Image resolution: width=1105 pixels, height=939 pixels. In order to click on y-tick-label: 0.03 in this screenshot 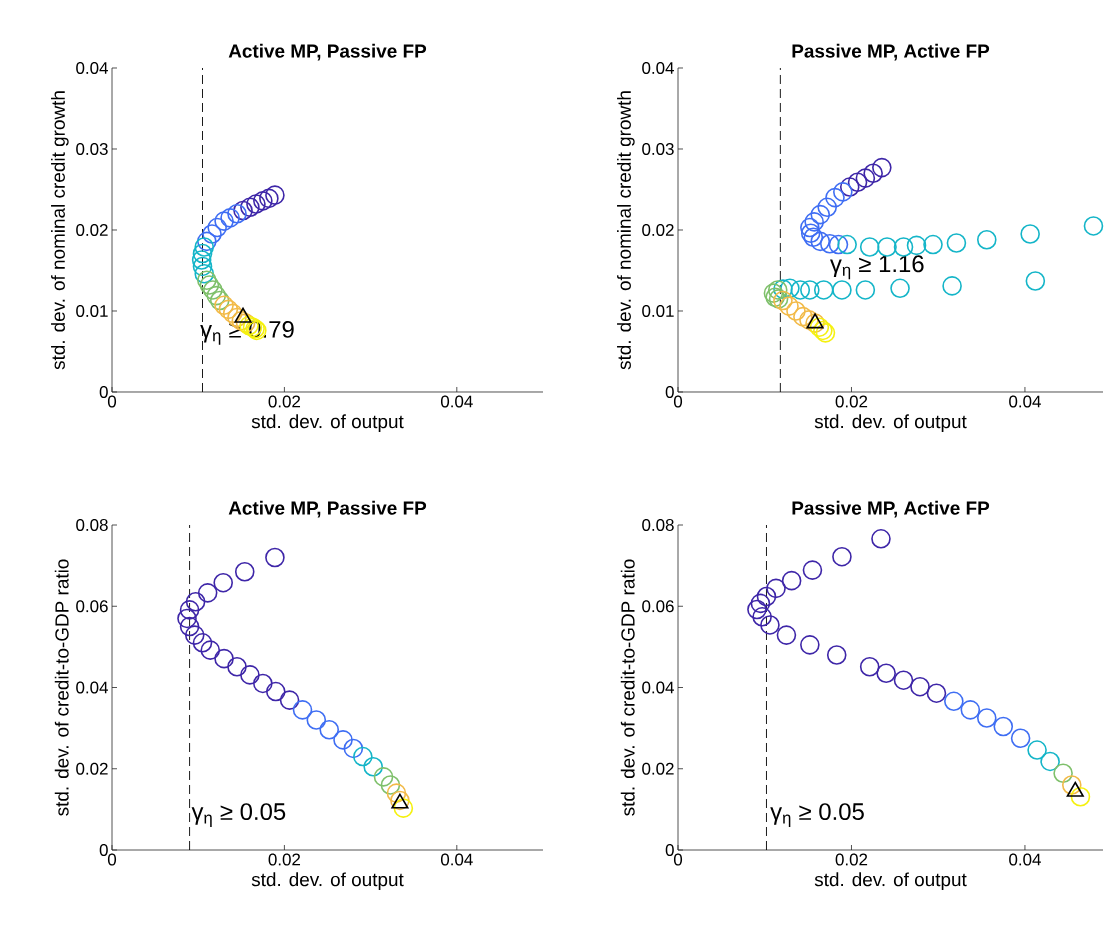, I will do `click(92, 148)`.